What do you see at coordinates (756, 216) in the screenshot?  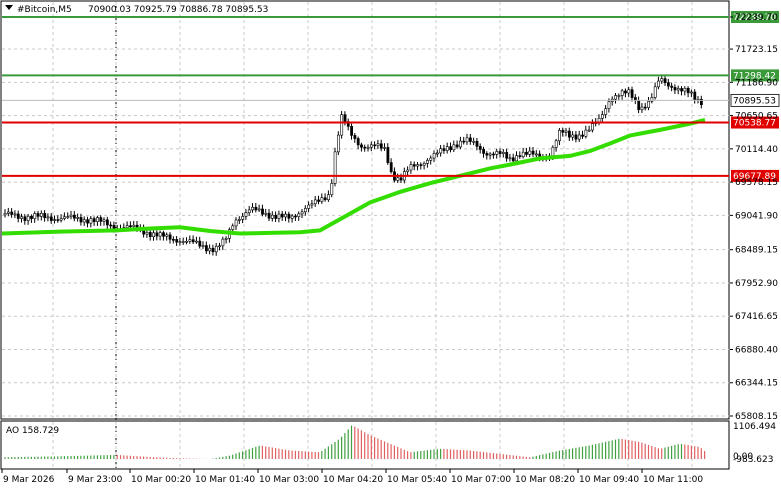 I see `price-tick-label: 69041.90` at bounding box center [756, 216].